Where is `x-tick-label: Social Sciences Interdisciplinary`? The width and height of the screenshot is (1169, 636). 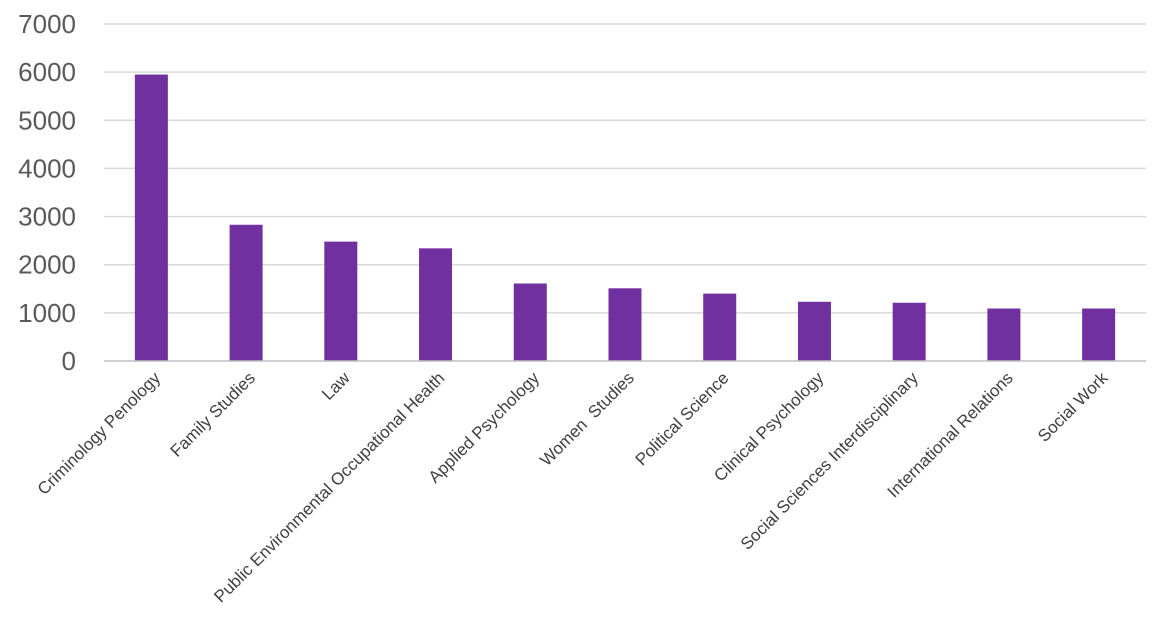 x-tick-label: Social Sciences Interdisciplinary is located at coordinates (829, 460).